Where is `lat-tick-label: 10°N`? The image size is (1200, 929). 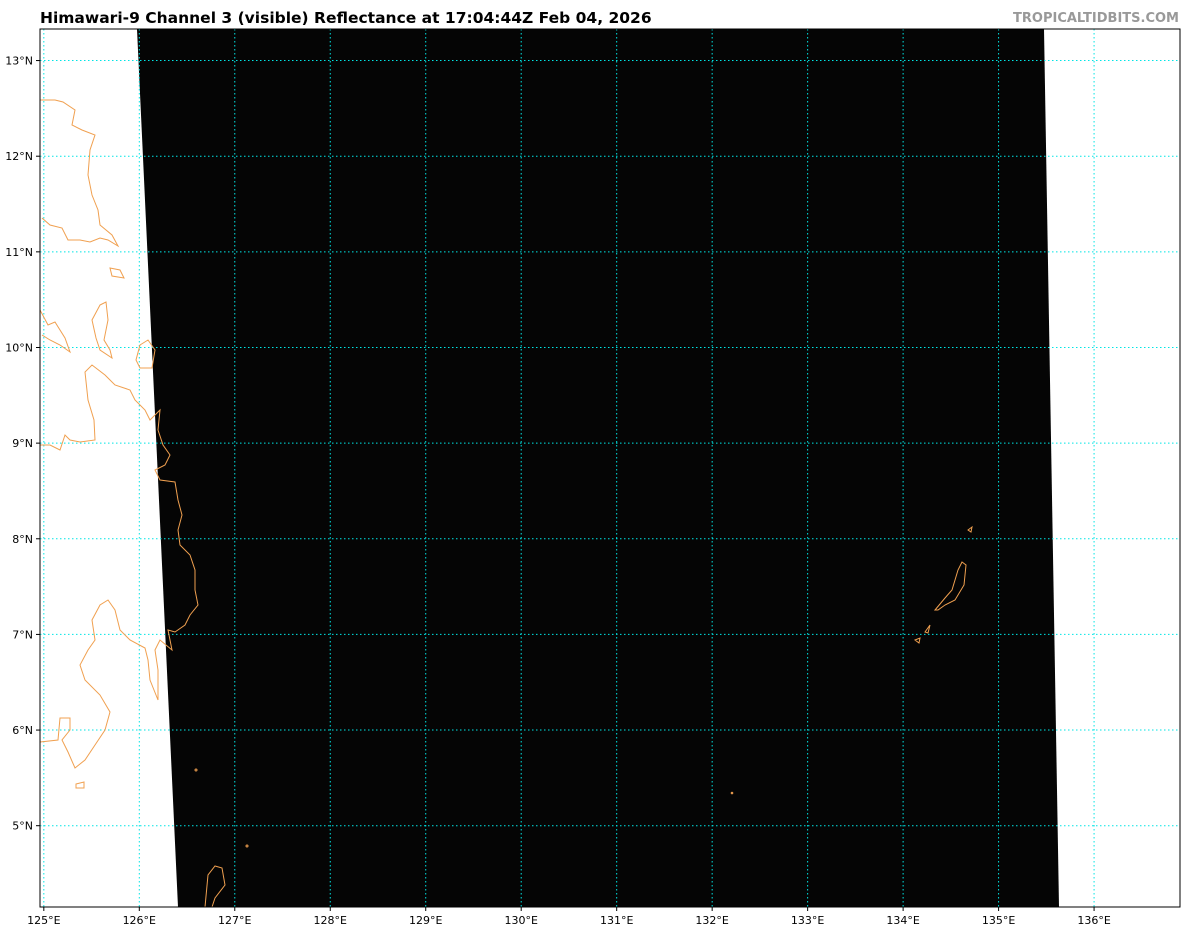
lat-tick-label: 10°N is located at coordinates (19, 347).